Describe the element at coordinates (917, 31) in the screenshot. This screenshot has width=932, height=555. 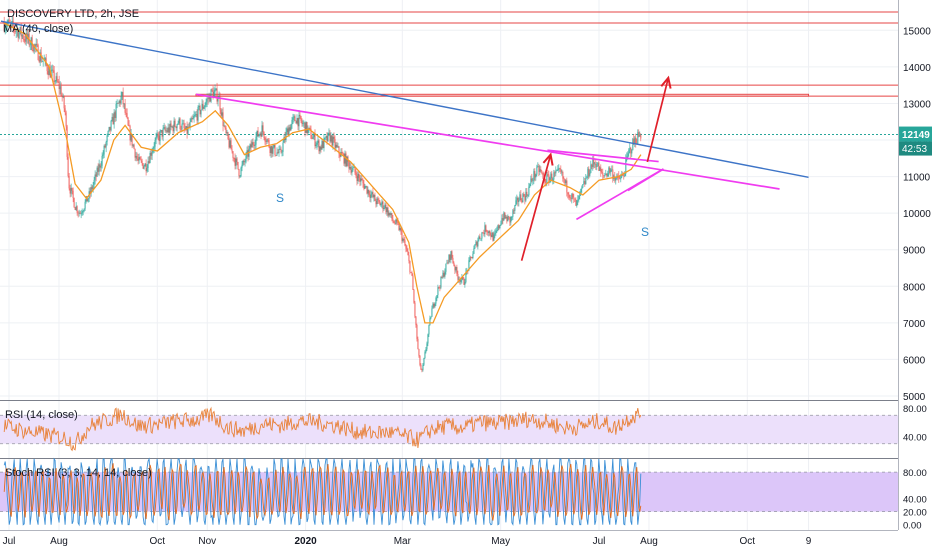
I see `price-tick-label: 15000` at that location.